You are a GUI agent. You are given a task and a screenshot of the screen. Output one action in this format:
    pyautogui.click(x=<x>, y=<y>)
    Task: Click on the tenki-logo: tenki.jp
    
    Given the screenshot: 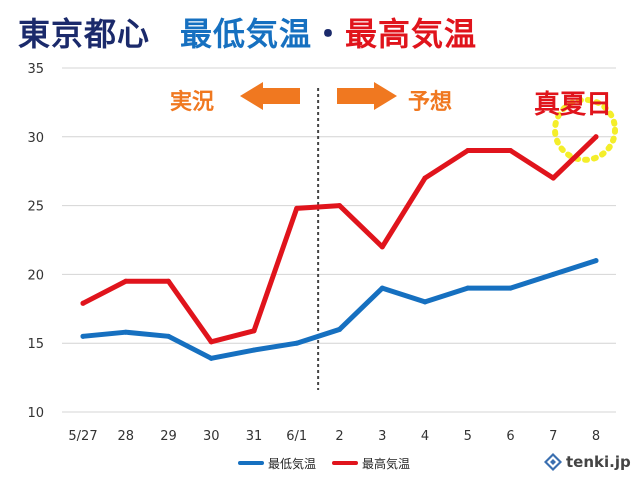 What is the action you would take?
    pyautogui.click(x=587, y=462)
    